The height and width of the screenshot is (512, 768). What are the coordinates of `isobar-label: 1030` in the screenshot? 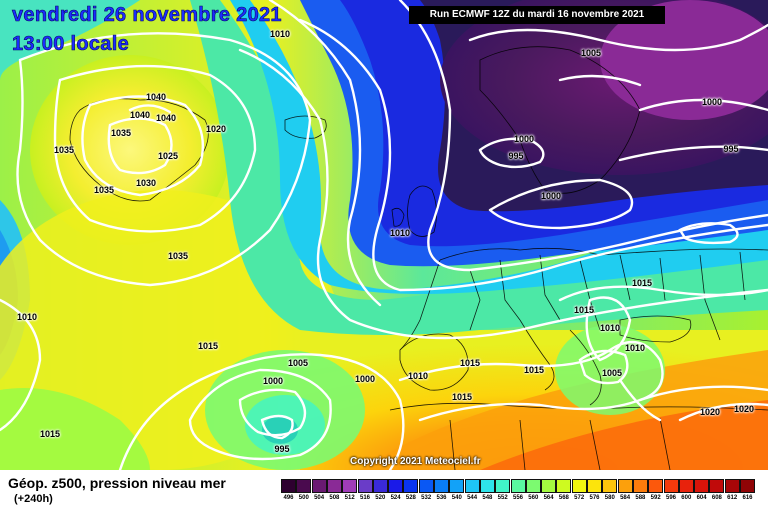 It's located at (146, 183).